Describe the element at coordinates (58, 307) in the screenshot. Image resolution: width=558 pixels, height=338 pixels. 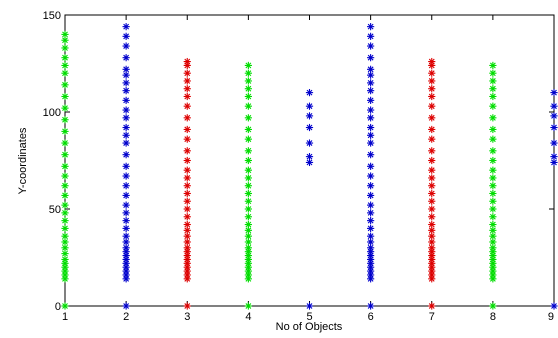
I see `y-tick-label: 0` at that location.